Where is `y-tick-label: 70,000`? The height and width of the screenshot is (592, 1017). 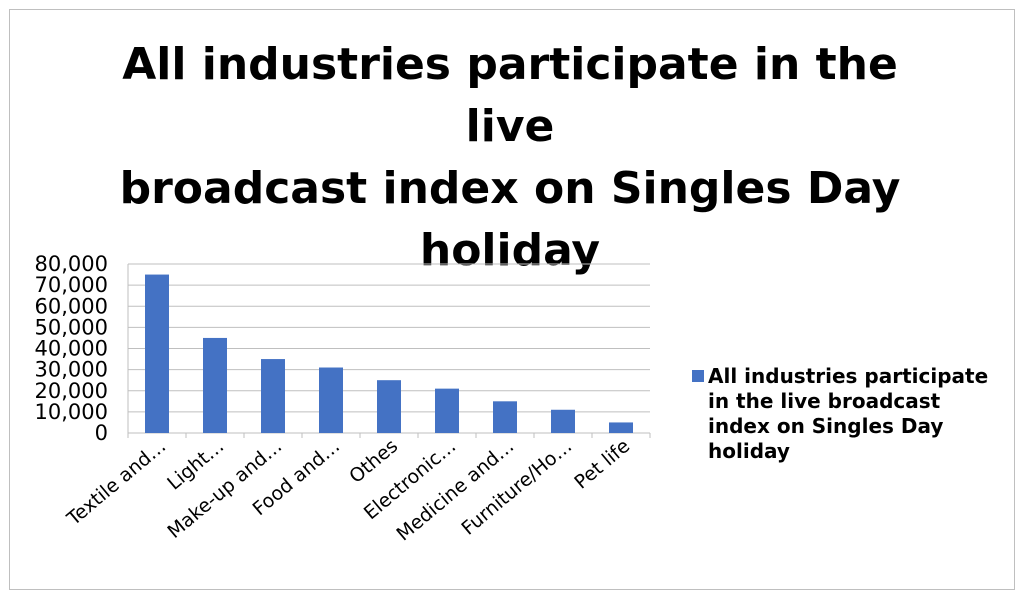 y-tick-label: 70,000 is located at coordinates (71, 285).